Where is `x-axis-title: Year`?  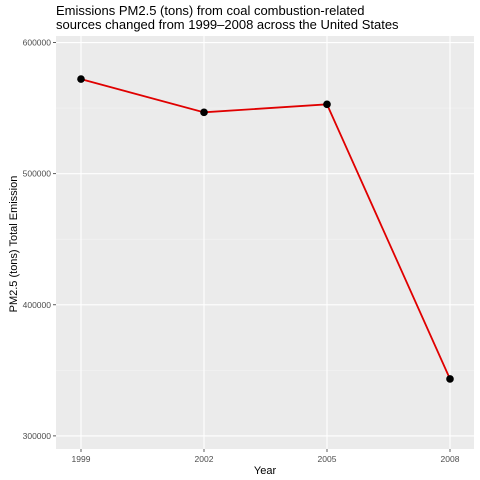 x-axis-title: Year is located at coordinates (265, 471).